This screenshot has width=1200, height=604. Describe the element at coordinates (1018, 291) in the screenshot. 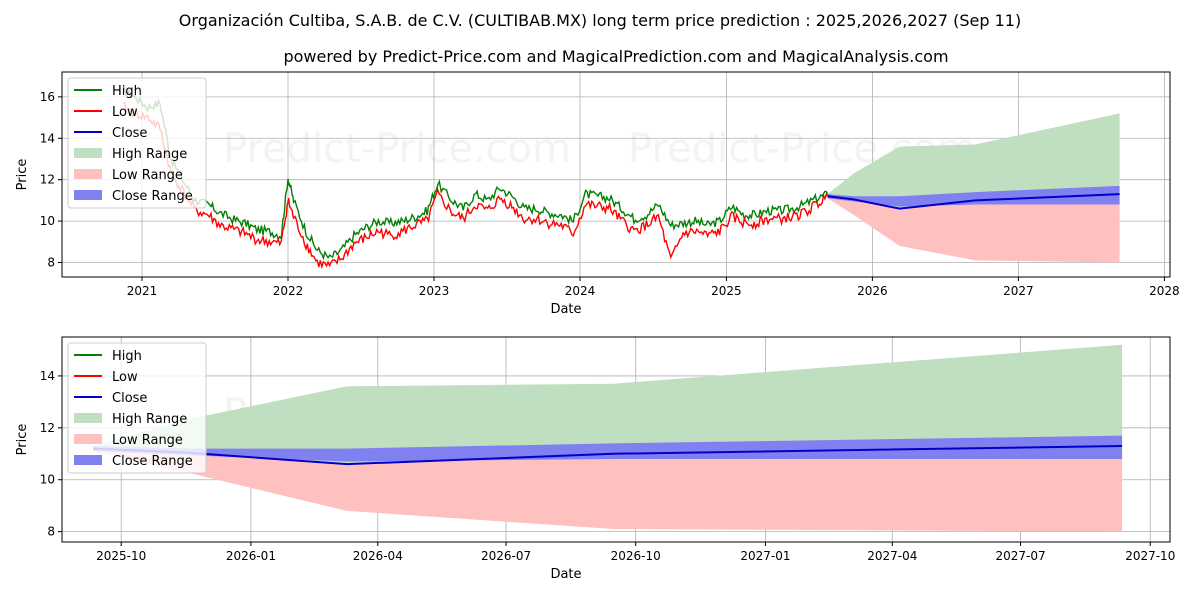

I see `x-tick-label: 2027` at that location.